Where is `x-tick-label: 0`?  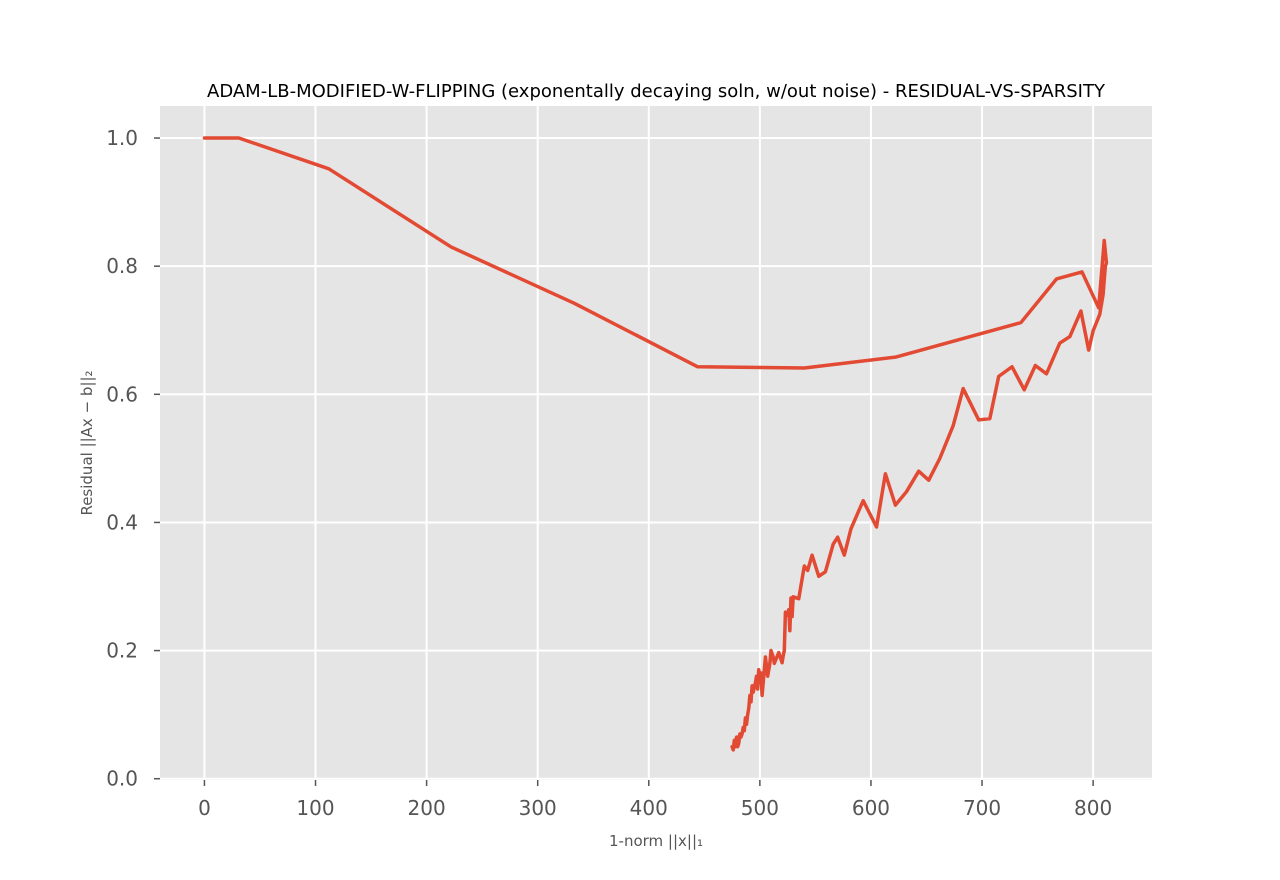 x-tick-label: 0 is located at coordinates (204, 808).